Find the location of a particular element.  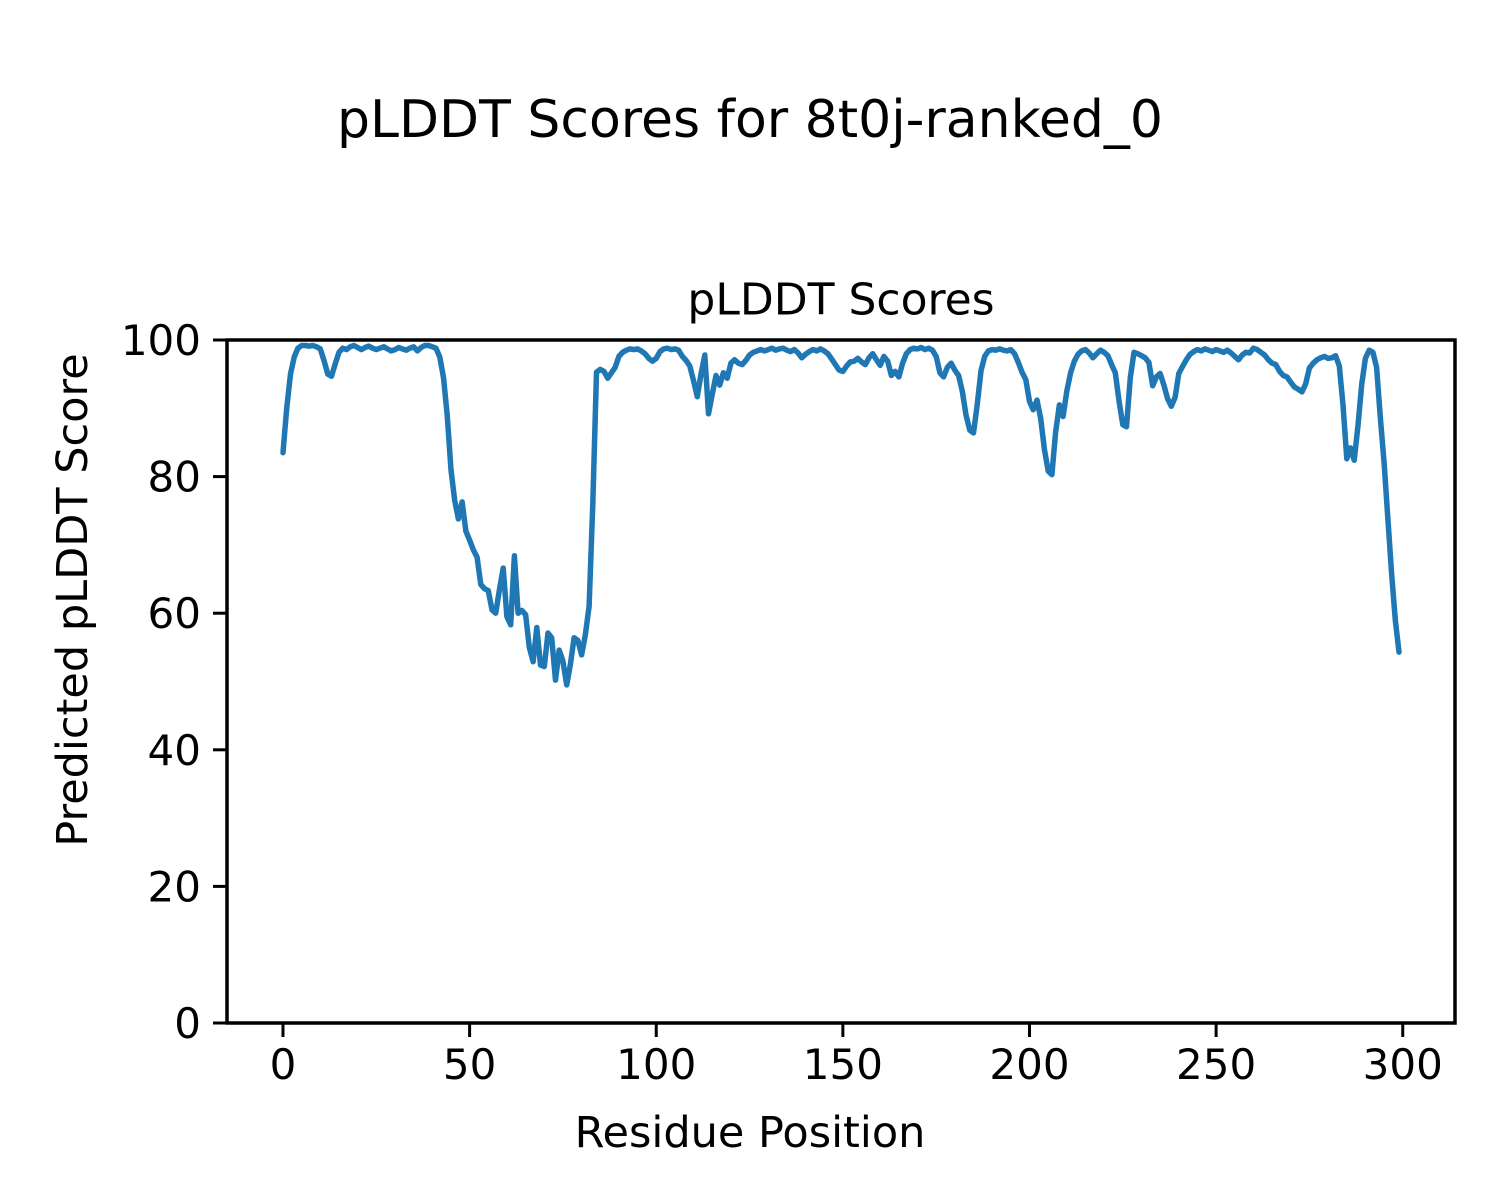

x-axis-label: Residue Position is located at coordinates (750, 1133).